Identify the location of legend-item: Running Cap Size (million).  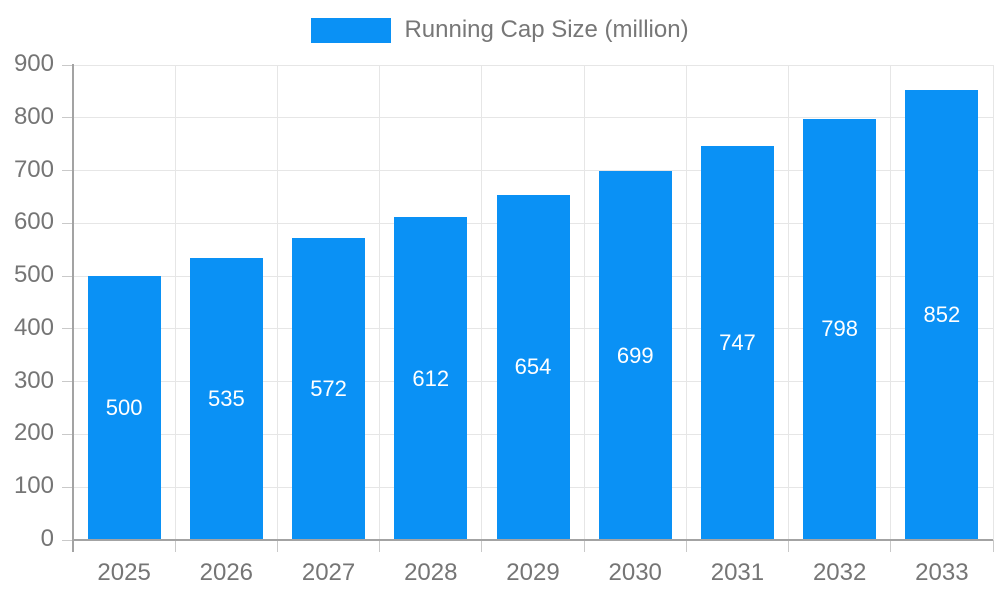
(500, 29).